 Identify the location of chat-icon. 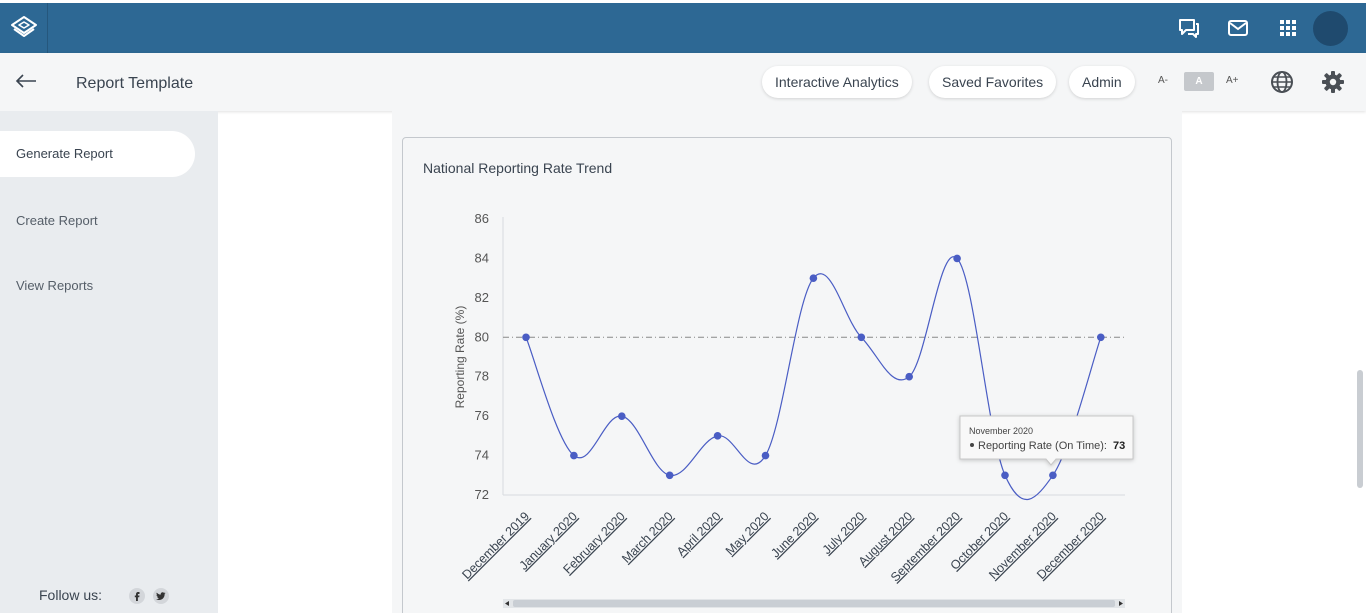
(1189, 28).